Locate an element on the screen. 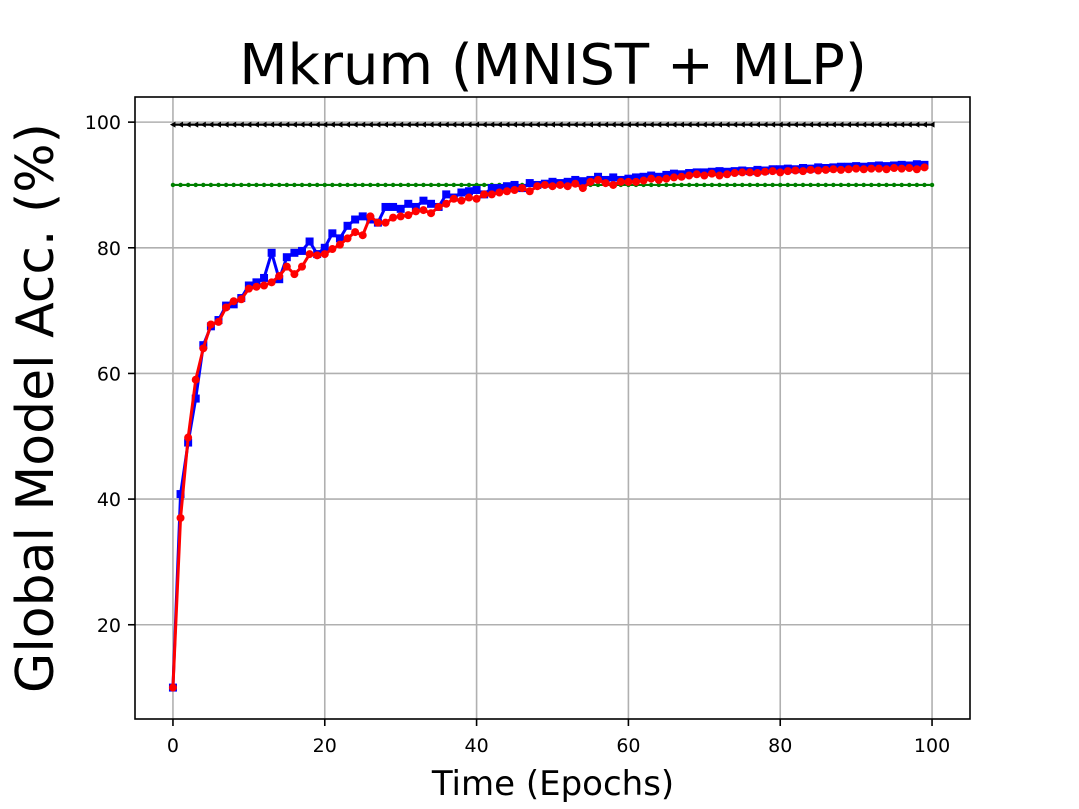 The width and height of the screenshot is (1079, 809). chart-title: Mkrum (MNIST + MLP) is located at coordinates (553, 65).